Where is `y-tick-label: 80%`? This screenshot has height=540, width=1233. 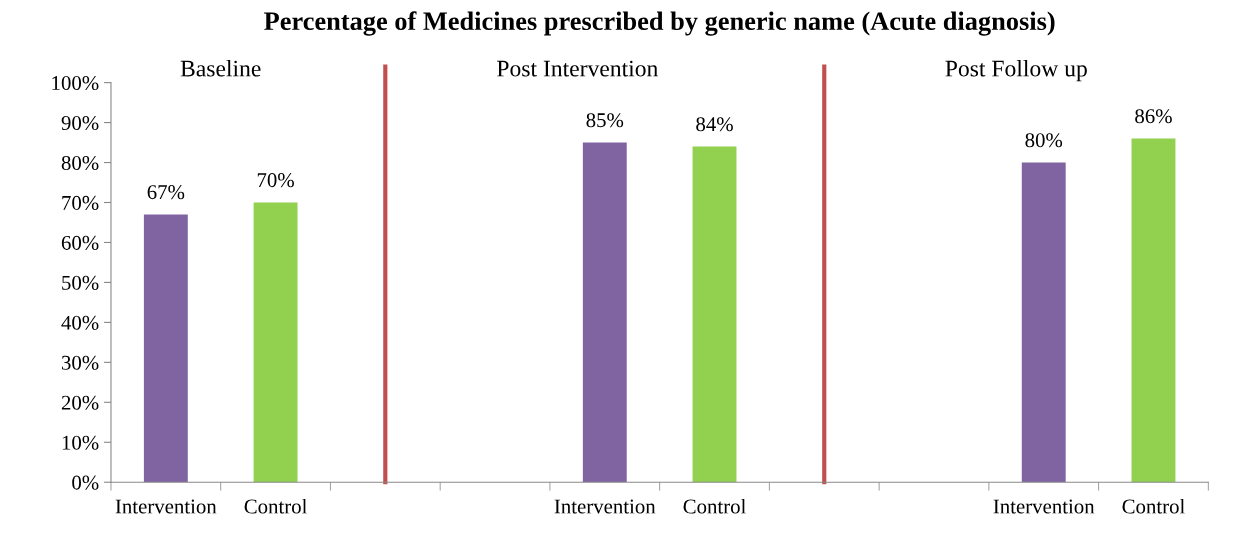 y-tick-label: 80% is located at coordinates (80, 163).